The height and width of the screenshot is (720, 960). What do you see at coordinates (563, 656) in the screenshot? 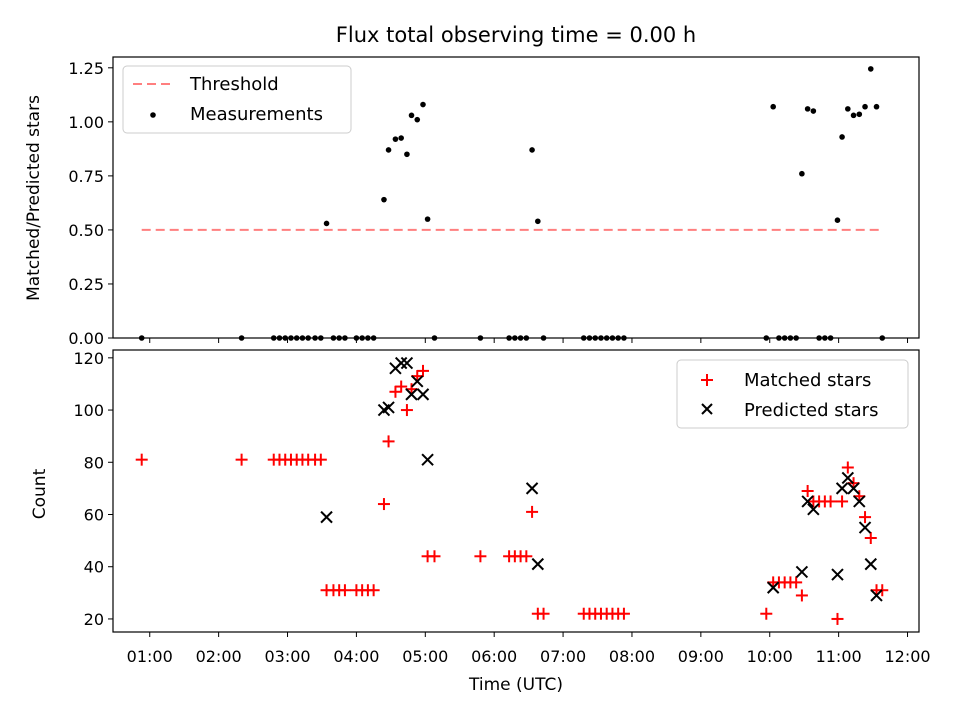
I see `count-x-tick-label: 07:00` at bounding box center [563, 656].